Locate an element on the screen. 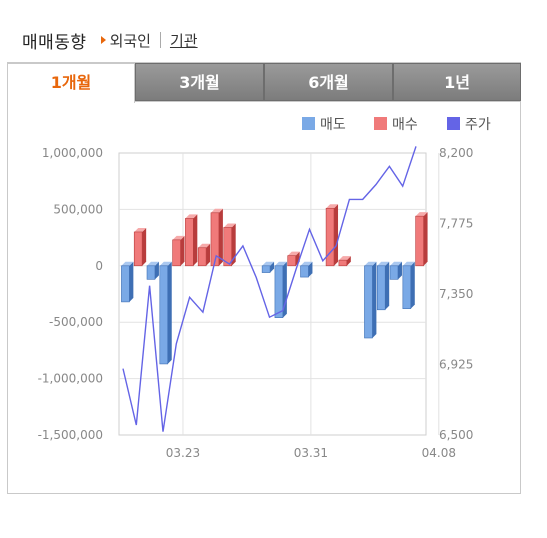 This screenshot has height=538, width=547. right-tick-label: 6,500 is located at coordinates (456, 435).